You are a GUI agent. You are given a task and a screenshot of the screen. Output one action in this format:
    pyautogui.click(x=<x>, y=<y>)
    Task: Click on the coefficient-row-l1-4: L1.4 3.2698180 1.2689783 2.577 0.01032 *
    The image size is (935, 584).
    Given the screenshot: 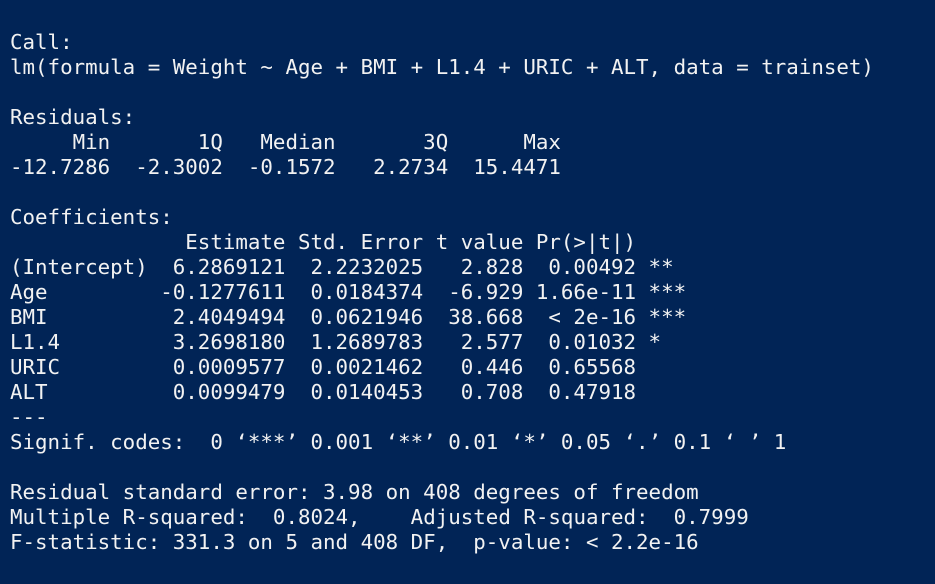 What is the action you would take?
    pyautogui.click(x=348, y=342)
    